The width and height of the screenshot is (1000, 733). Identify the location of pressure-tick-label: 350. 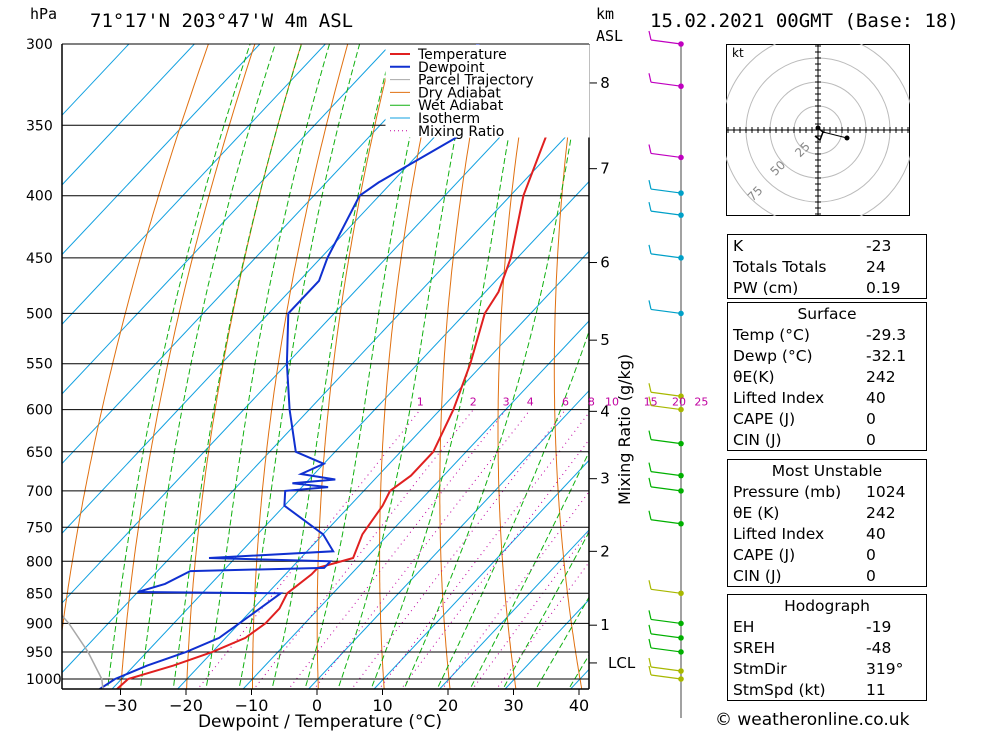
(39, 126).